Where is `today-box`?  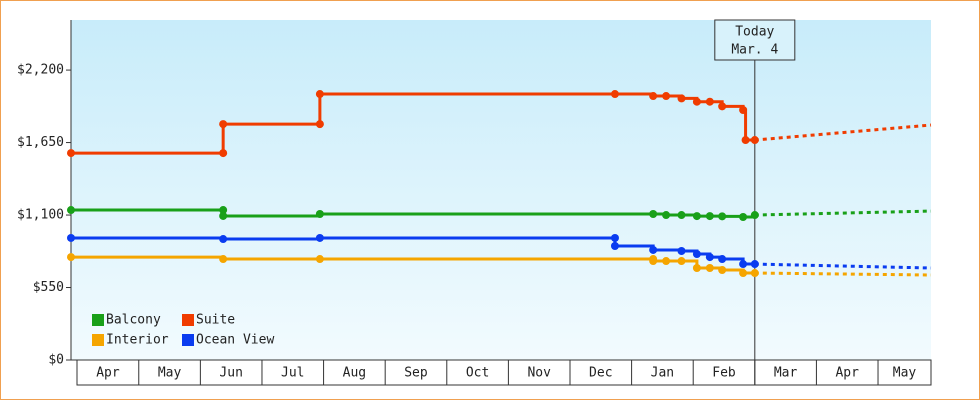 today-box is located at coordinates (755, 40).